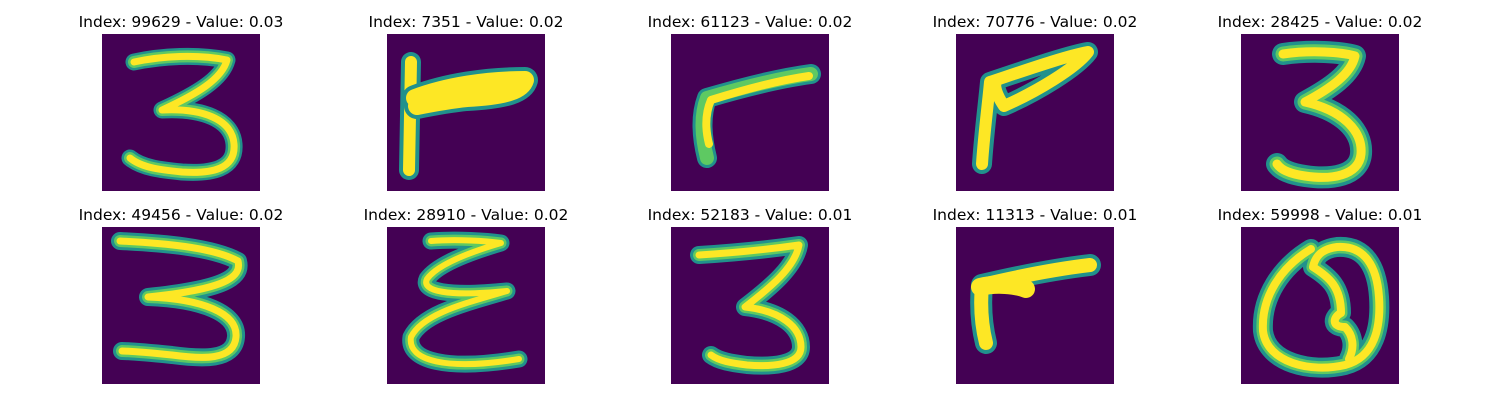  I want to click on sample-panel: Index: 28910 - Value: 0.02, so click(466, 293).